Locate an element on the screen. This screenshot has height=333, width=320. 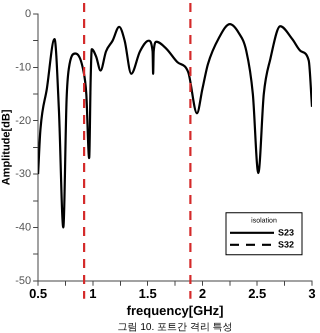
x-axis-title: frequency[GHz] is located at coordinates (175, 310).